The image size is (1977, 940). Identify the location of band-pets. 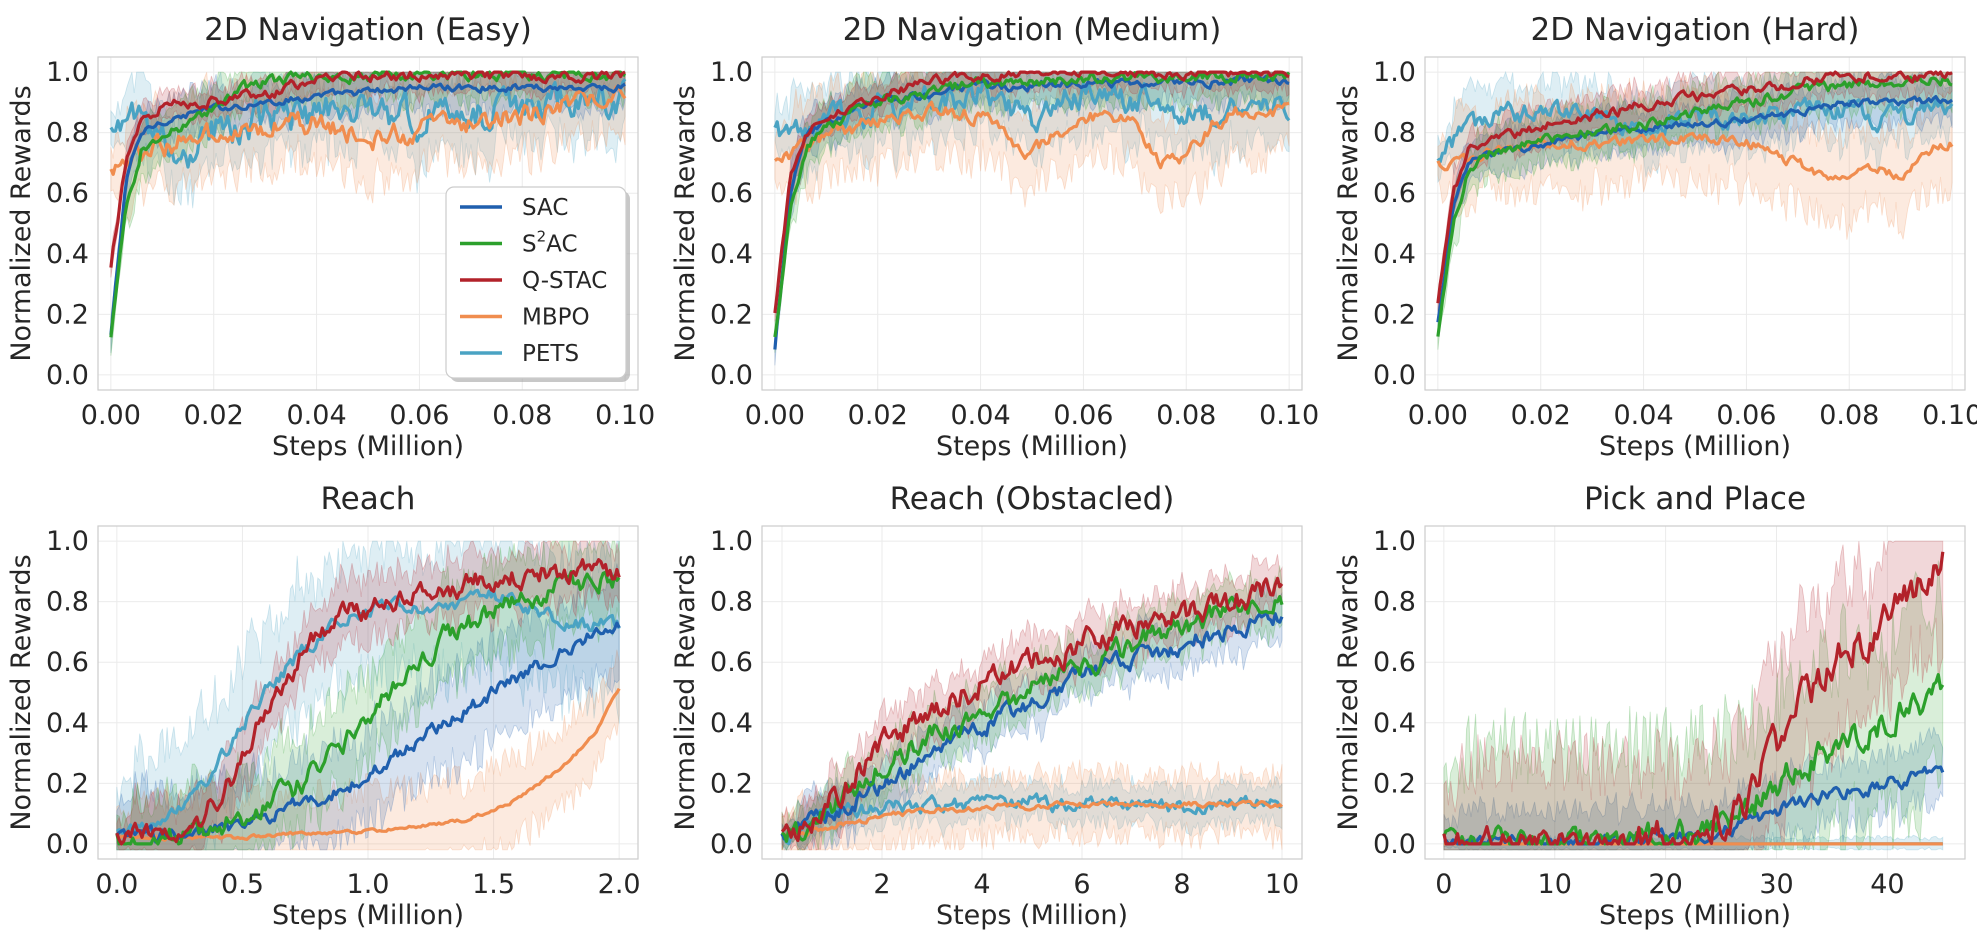
(368, 139).